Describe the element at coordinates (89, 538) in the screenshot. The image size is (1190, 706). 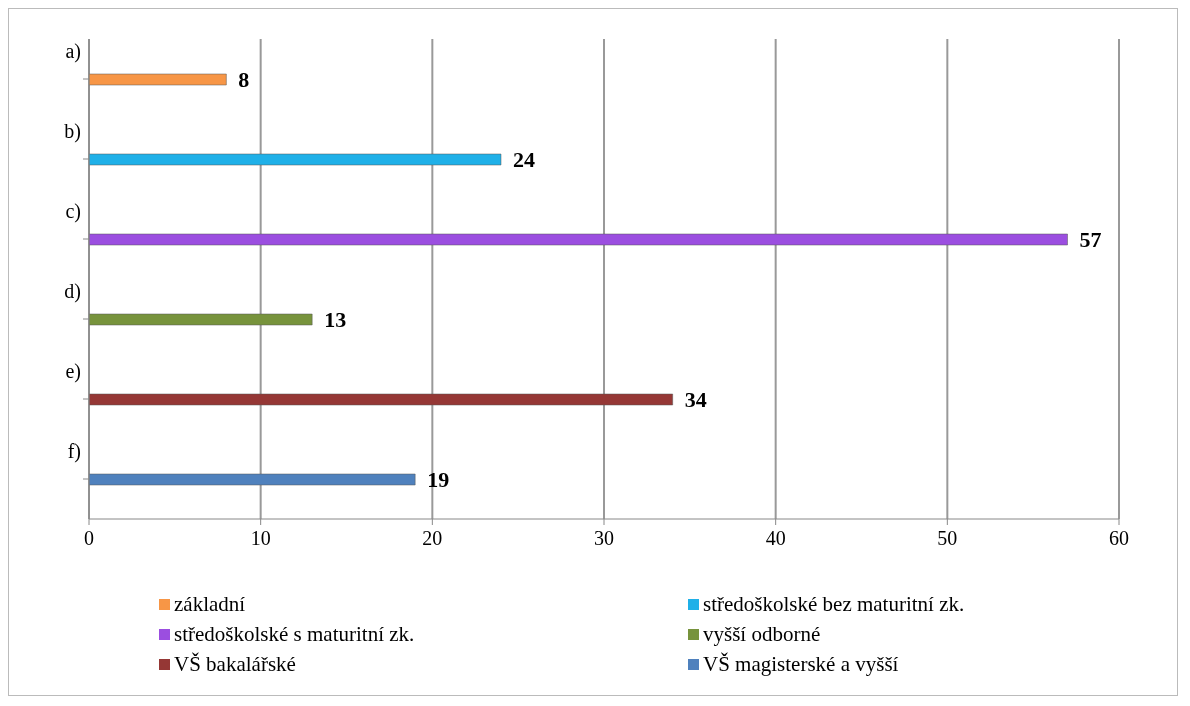
I see `x-tick-label: 0` at that location.